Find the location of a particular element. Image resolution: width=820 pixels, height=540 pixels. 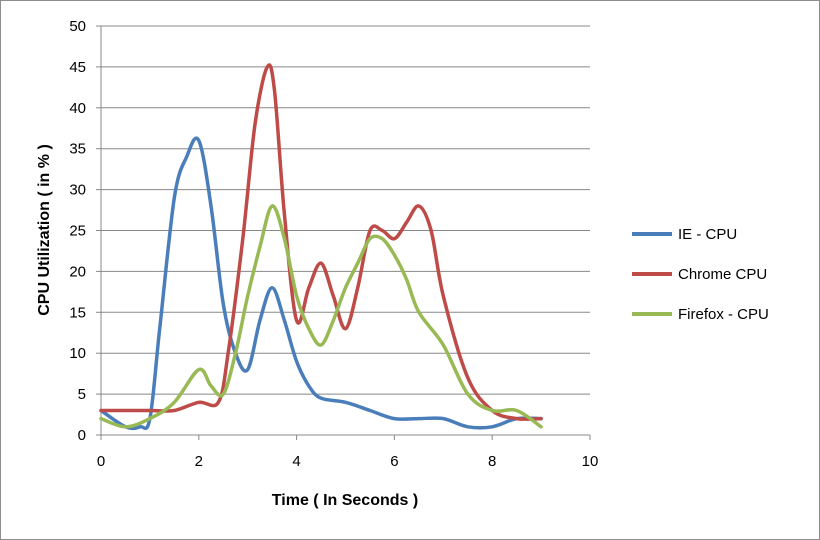

x-axis-title: Time ( In Seconds ) is located at coordinates (345, 500).